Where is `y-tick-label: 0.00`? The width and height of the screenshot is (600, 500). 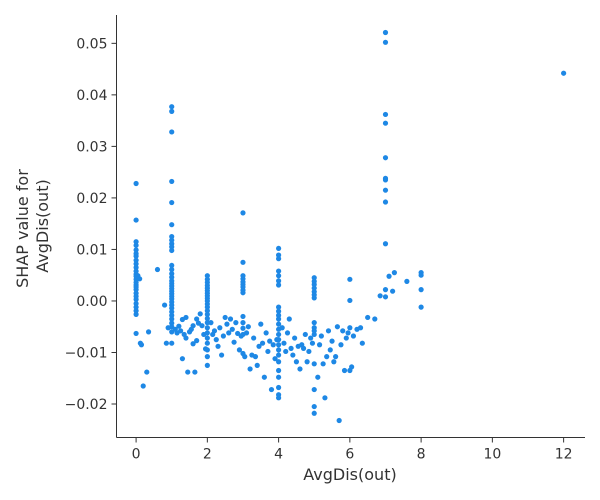 y-tick-label: 0.00 is located at coordinates (91, 302).